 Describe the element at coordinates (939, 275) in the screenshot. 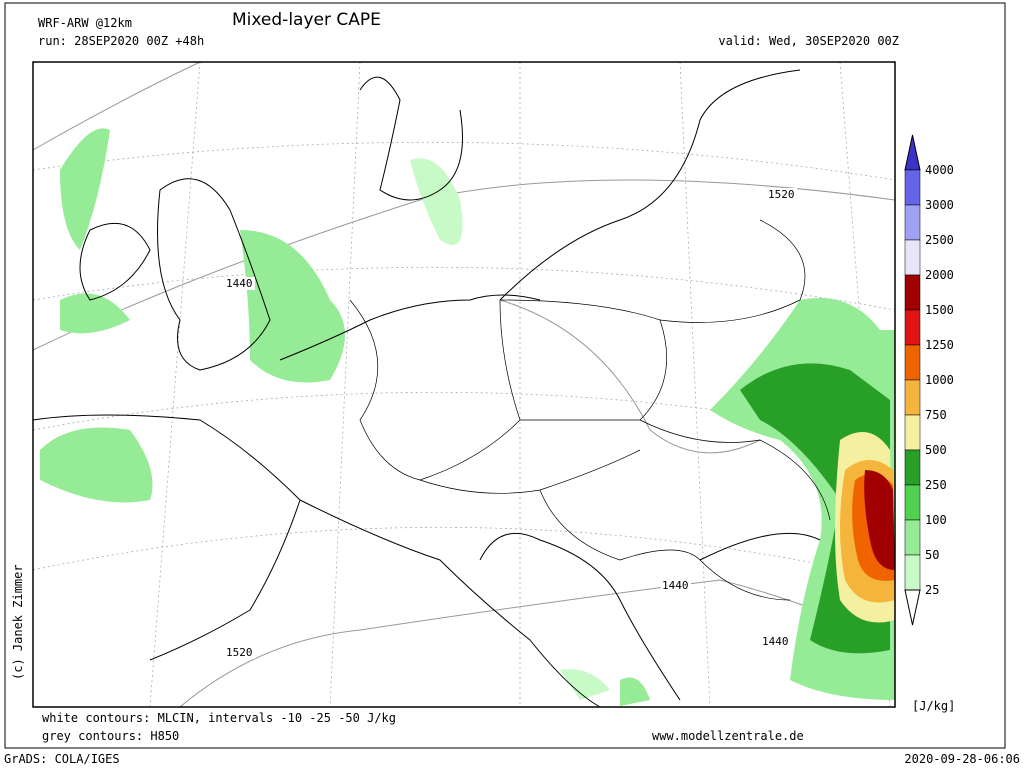

I see `colorbar-label: 2000` at that location.